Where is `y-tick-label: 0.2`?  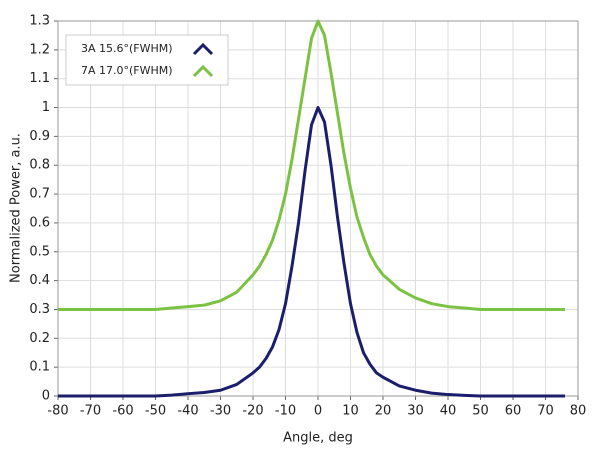 y-tick-label: 0.2 is located at coordinates (39, 338).